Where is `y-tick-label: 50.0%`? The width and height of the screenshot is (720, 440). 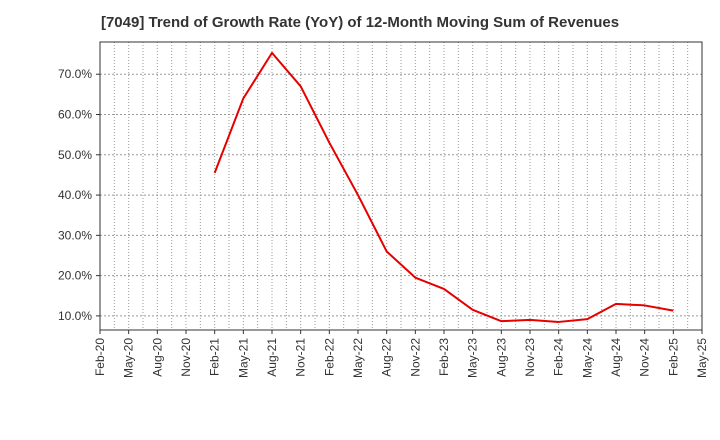 y-tick-label: 50.0% is located at coordinates (75, 155).